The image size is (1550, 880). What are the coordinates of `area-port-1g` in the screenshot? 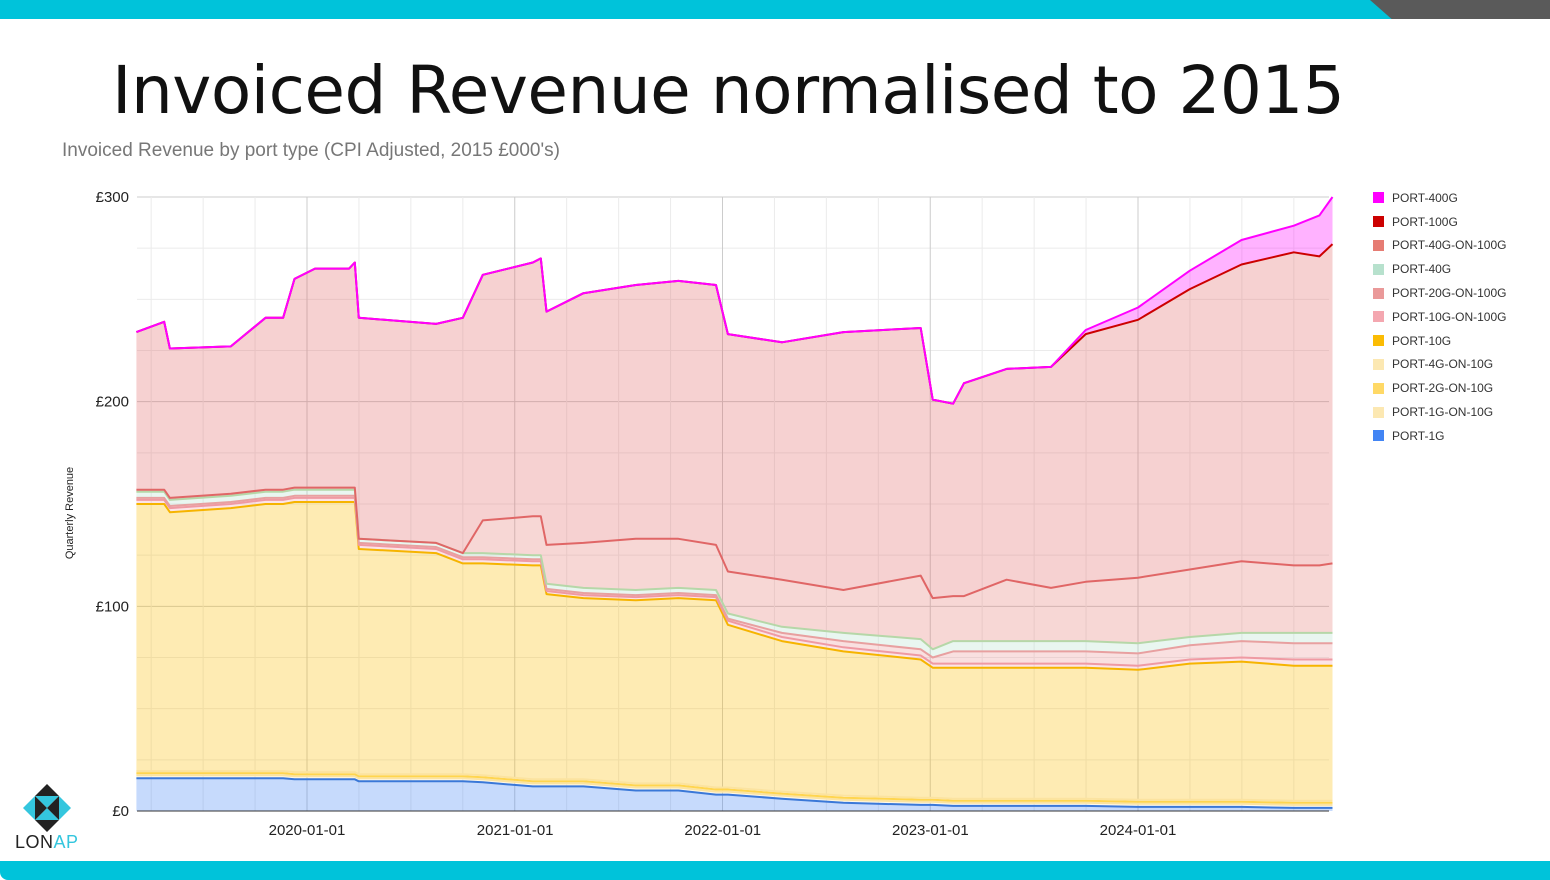 It's located at (734, 794).